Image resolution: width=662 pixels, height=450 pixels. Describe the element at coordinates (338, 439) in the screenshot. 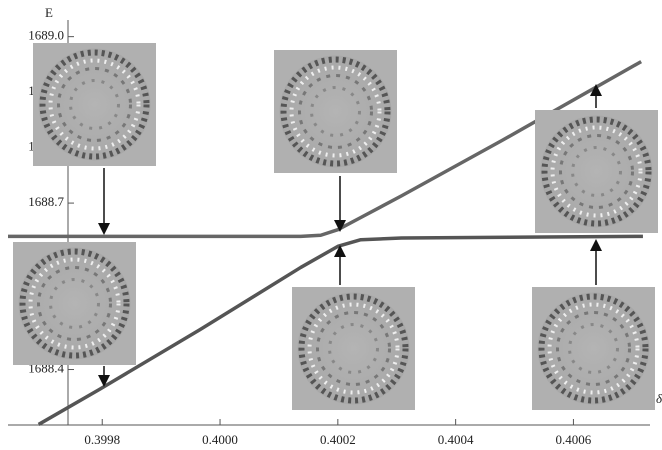

I see `x-tick-label: 0.4002` at that location.